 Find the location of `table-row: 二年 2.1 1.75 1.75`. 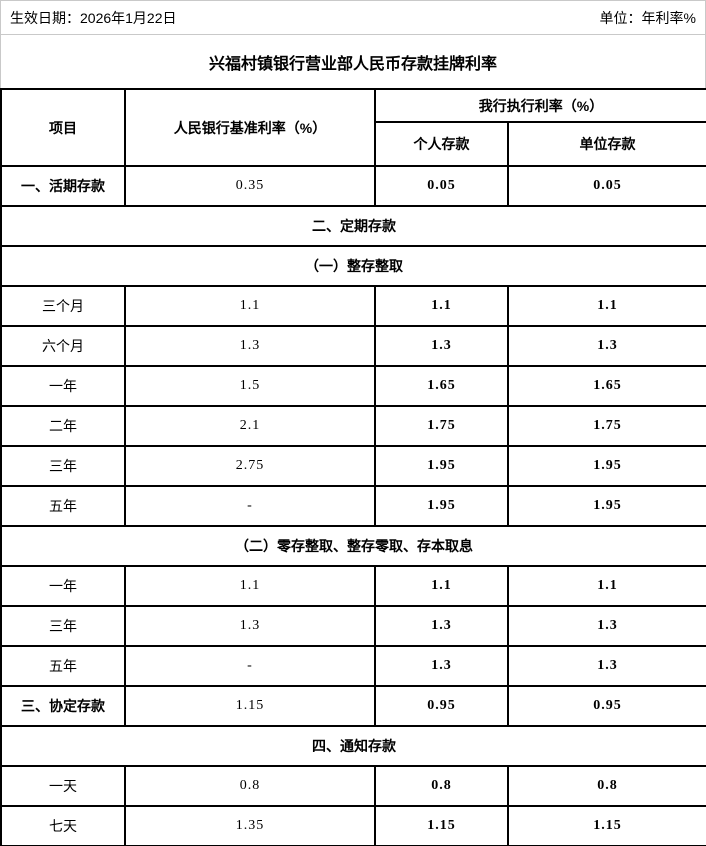

table-row: 二年 2.1 1.75 1.75 is located at coordinates (353, 426).